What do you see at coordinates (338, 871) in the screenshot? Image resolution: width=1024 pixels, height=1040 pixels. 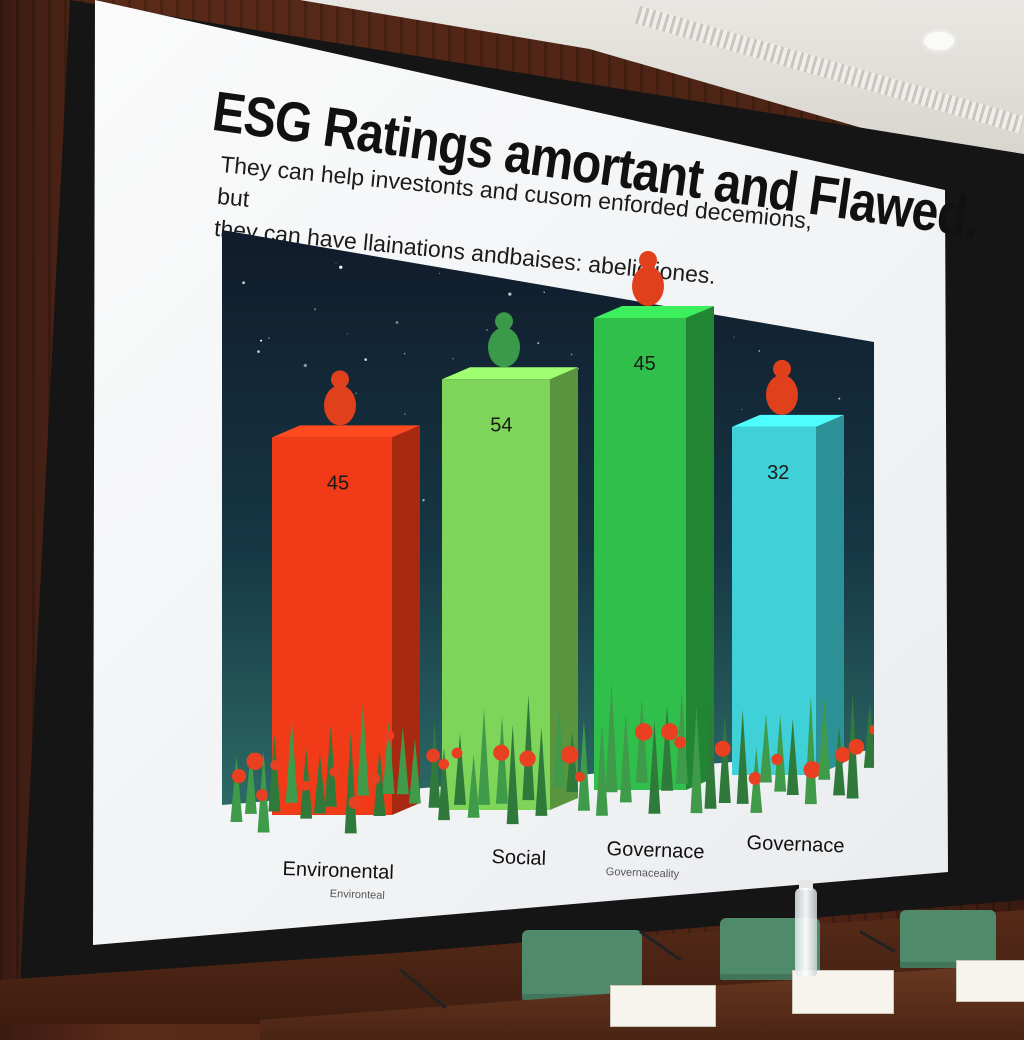 I see `category-label: Environental` at bounding box center [338, 871].